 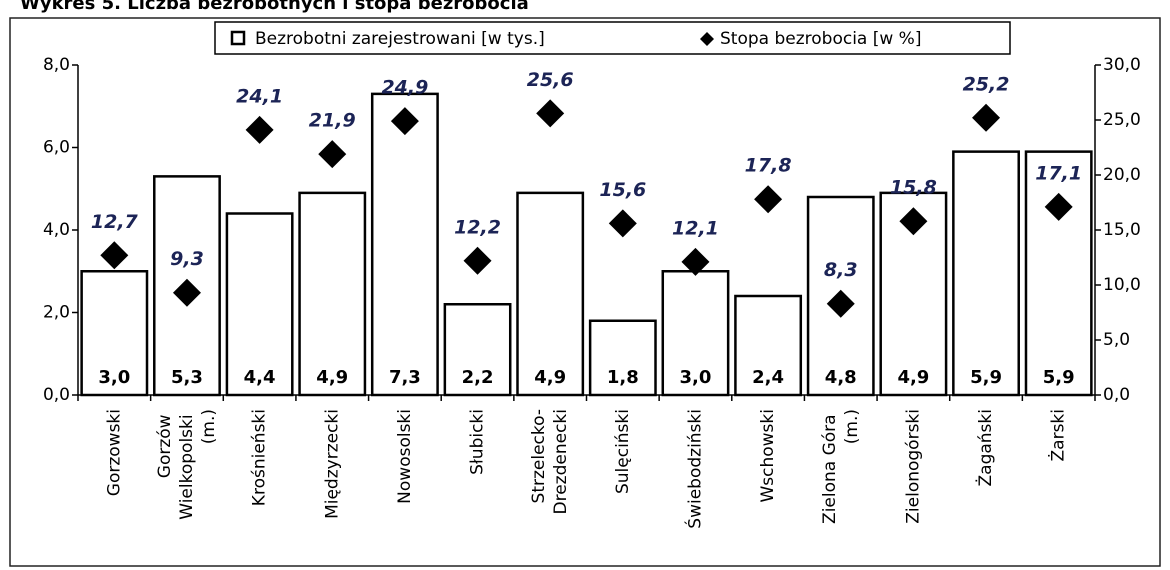 What do you see at coordinates (405, 377) in the screenshot?
I see `bar-label: 7,3` at bounding box center [405, 377].